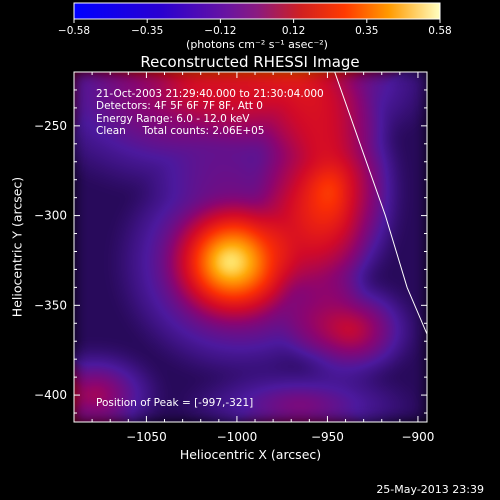 The width and height of the screenshot is (500, 500). Describe the element at coordinates (237, 437) in the screenshot. I see `x-tick-label: −1000` at that location.